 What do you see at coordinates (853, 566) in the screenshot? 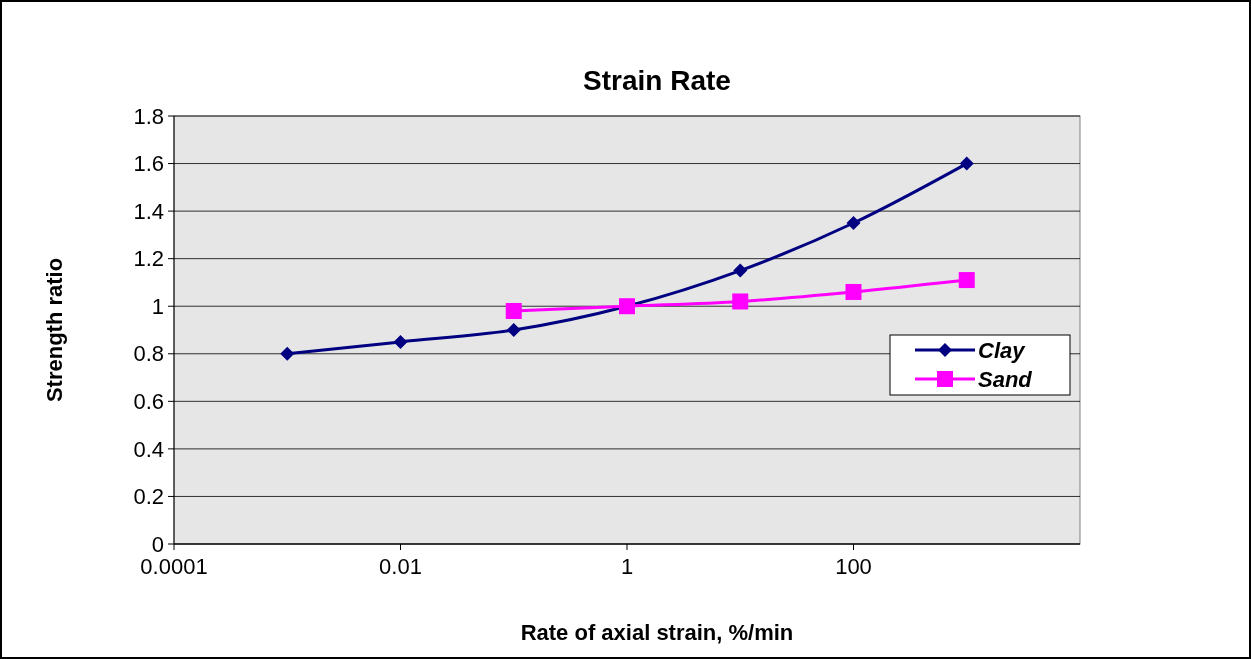
I see `x-tick-label: 100` at bounding box center [853, 566].